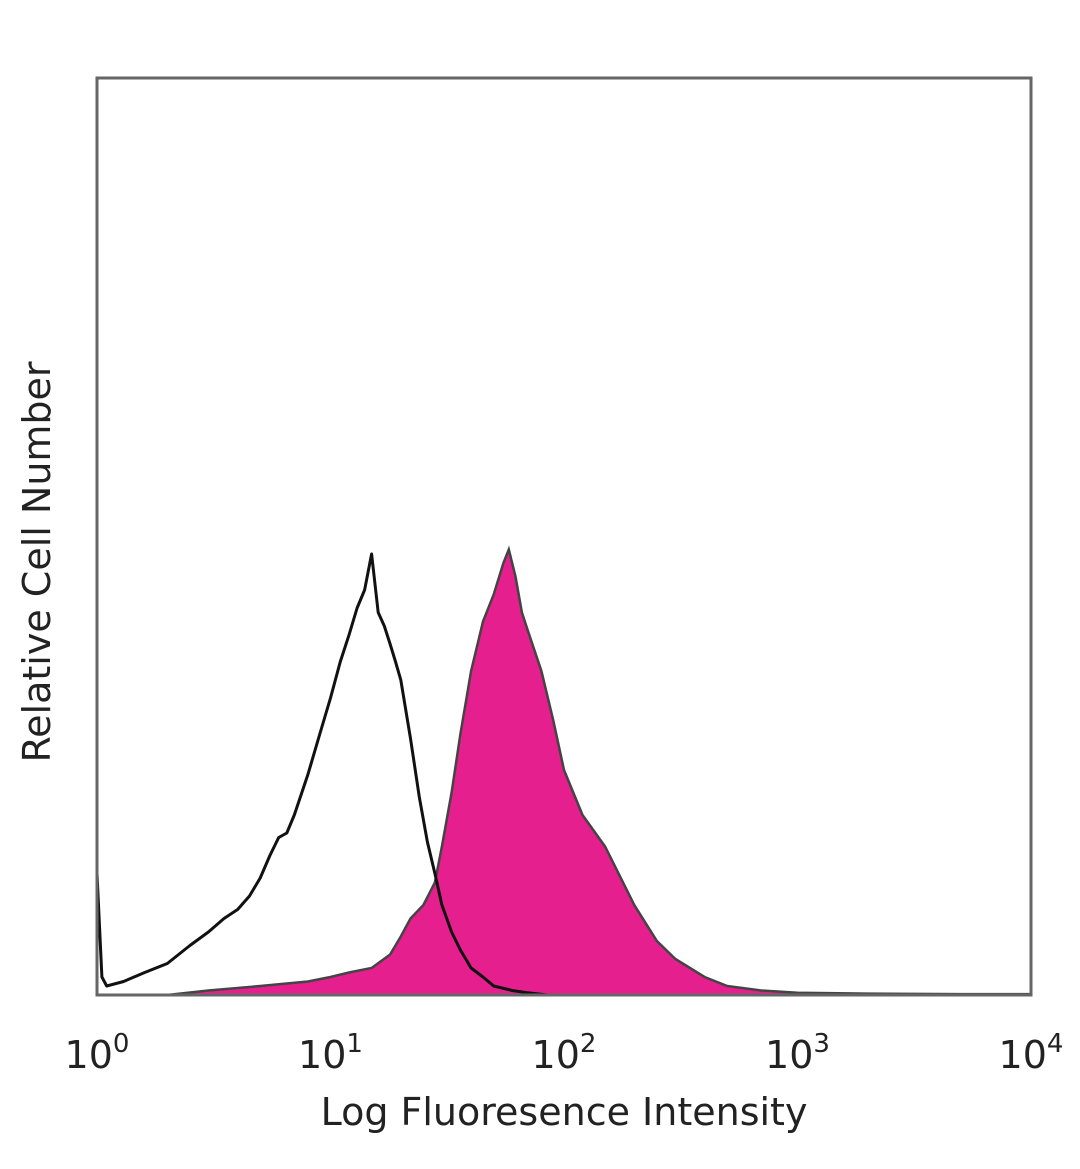 The width and height of the screenshot is (1080, 1169). I want to click on x-tick-label: 10⁰, so click(97, 1053).